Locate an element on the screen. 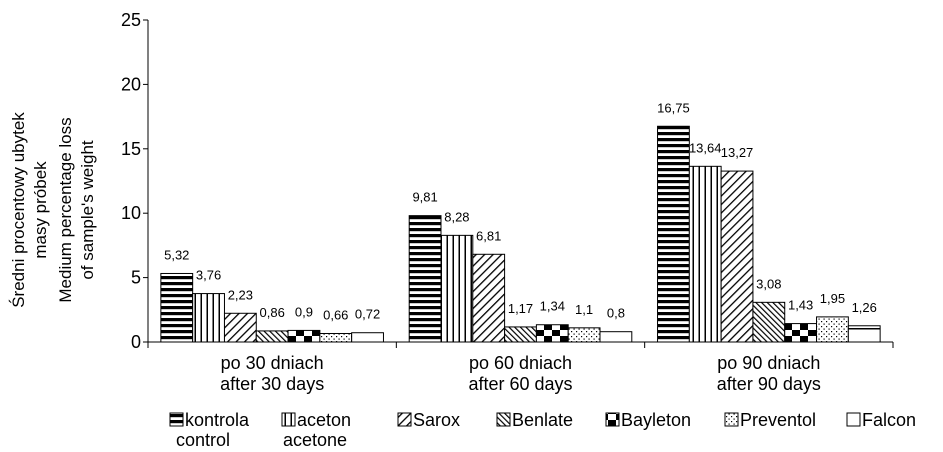 The width and height of the screenshot is (943, 452). legend-label: Sarox is located at coordinates (436, 420).